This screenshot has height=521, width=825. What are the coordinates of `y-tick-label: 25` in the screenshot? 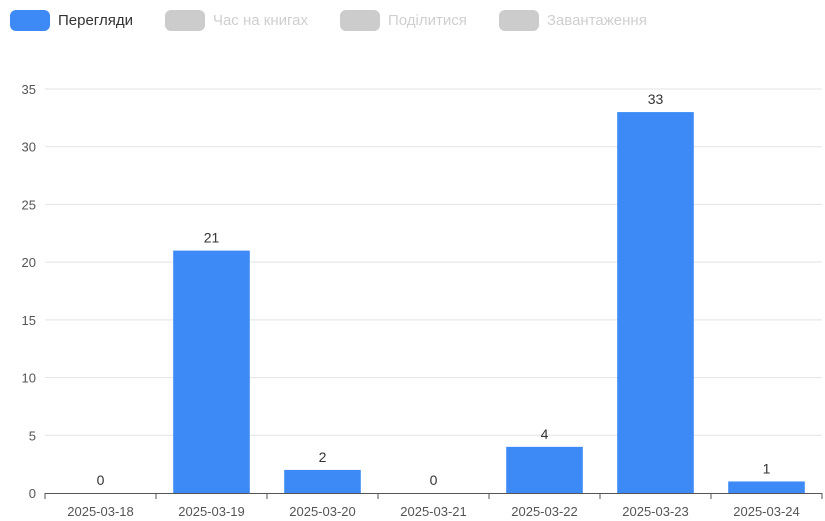 It's located at (29, 204).